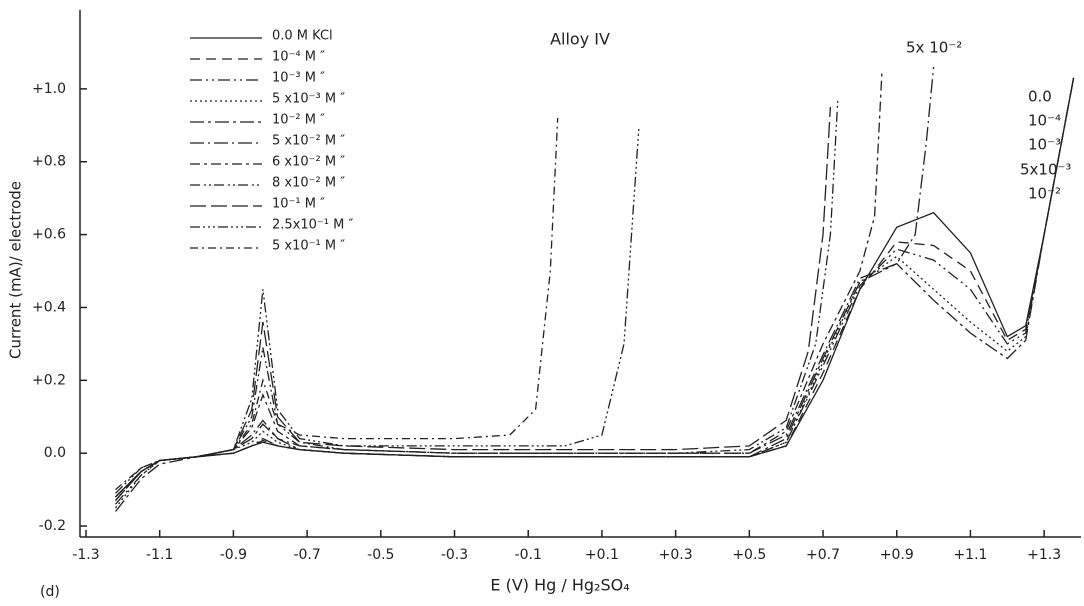 The height and width of the screenshot is (606, 1084). What do you see at coordinates (380, 555) in the screenshot?
I see `x-tick-label: -0.5` at bounding box center [380, 555].